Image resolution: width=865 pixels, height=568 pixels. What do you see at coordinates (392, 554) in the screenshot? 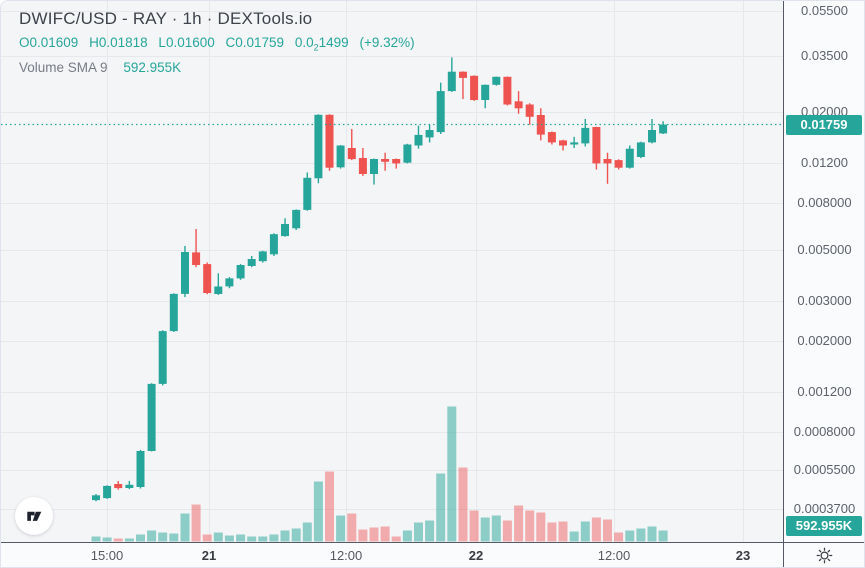
I see `time-axis: 15:00 21 12:00 22 12:00 23` at bounding box center [392, 554].